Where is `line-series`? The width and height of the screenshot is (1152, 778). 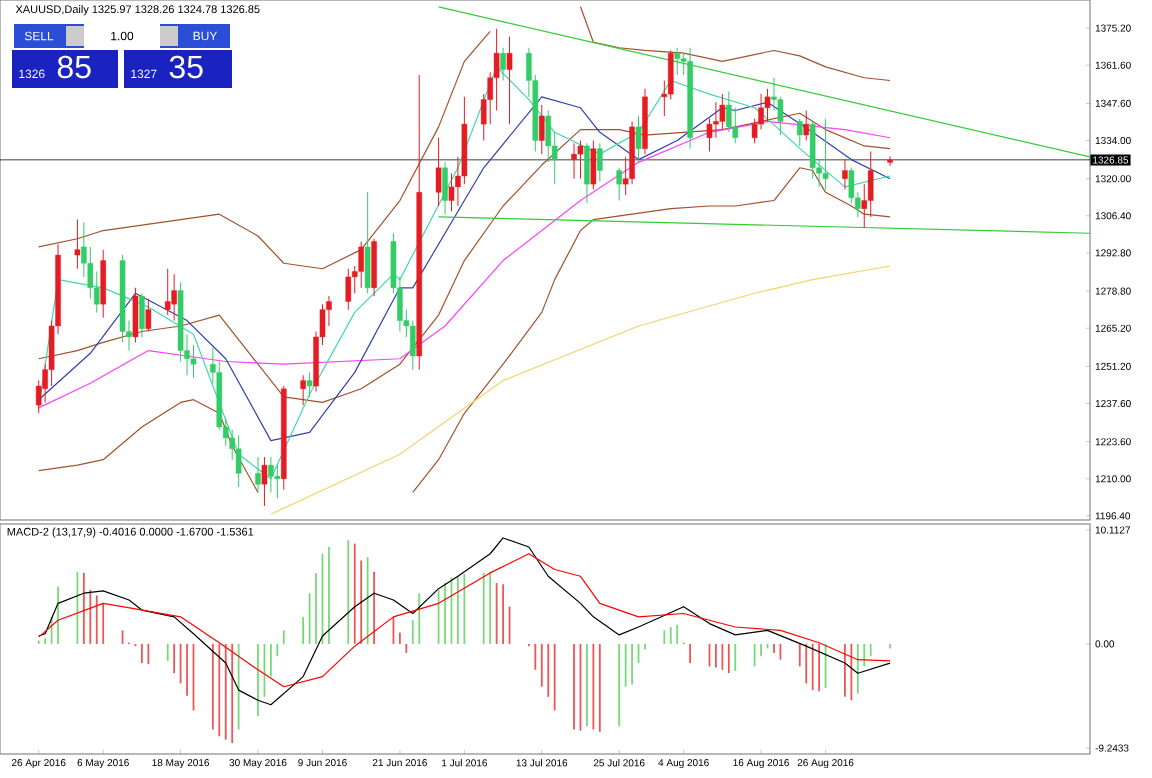
line-series is located at coordinates (464, 620).